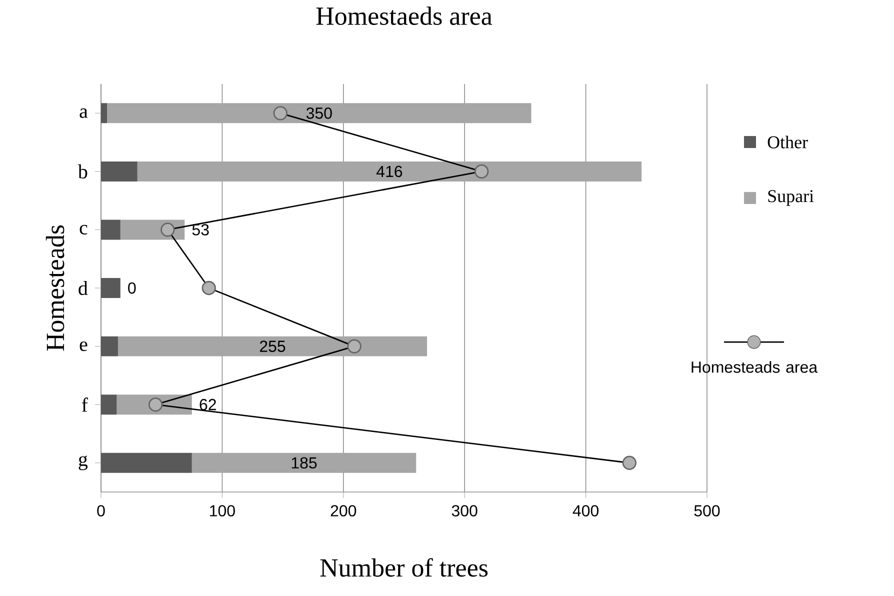 The height and width of the screenshot is (596, 894). Describe the element at coordinates (84, 229) in the screenshot. I see `y-tick-label: c` at that location.